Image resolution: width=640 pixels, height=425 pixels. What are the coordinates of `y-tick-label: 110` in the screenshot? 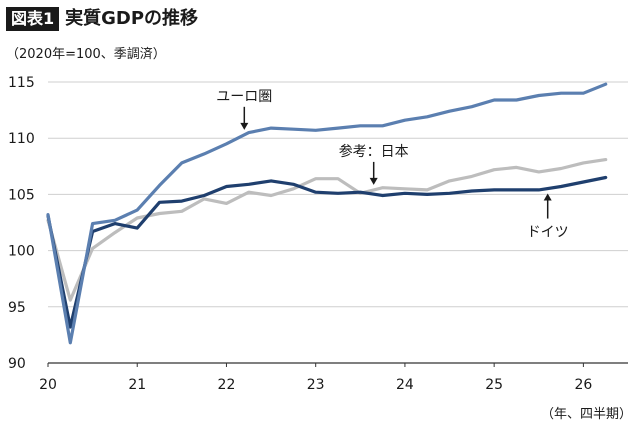 It's located at (21, 139).